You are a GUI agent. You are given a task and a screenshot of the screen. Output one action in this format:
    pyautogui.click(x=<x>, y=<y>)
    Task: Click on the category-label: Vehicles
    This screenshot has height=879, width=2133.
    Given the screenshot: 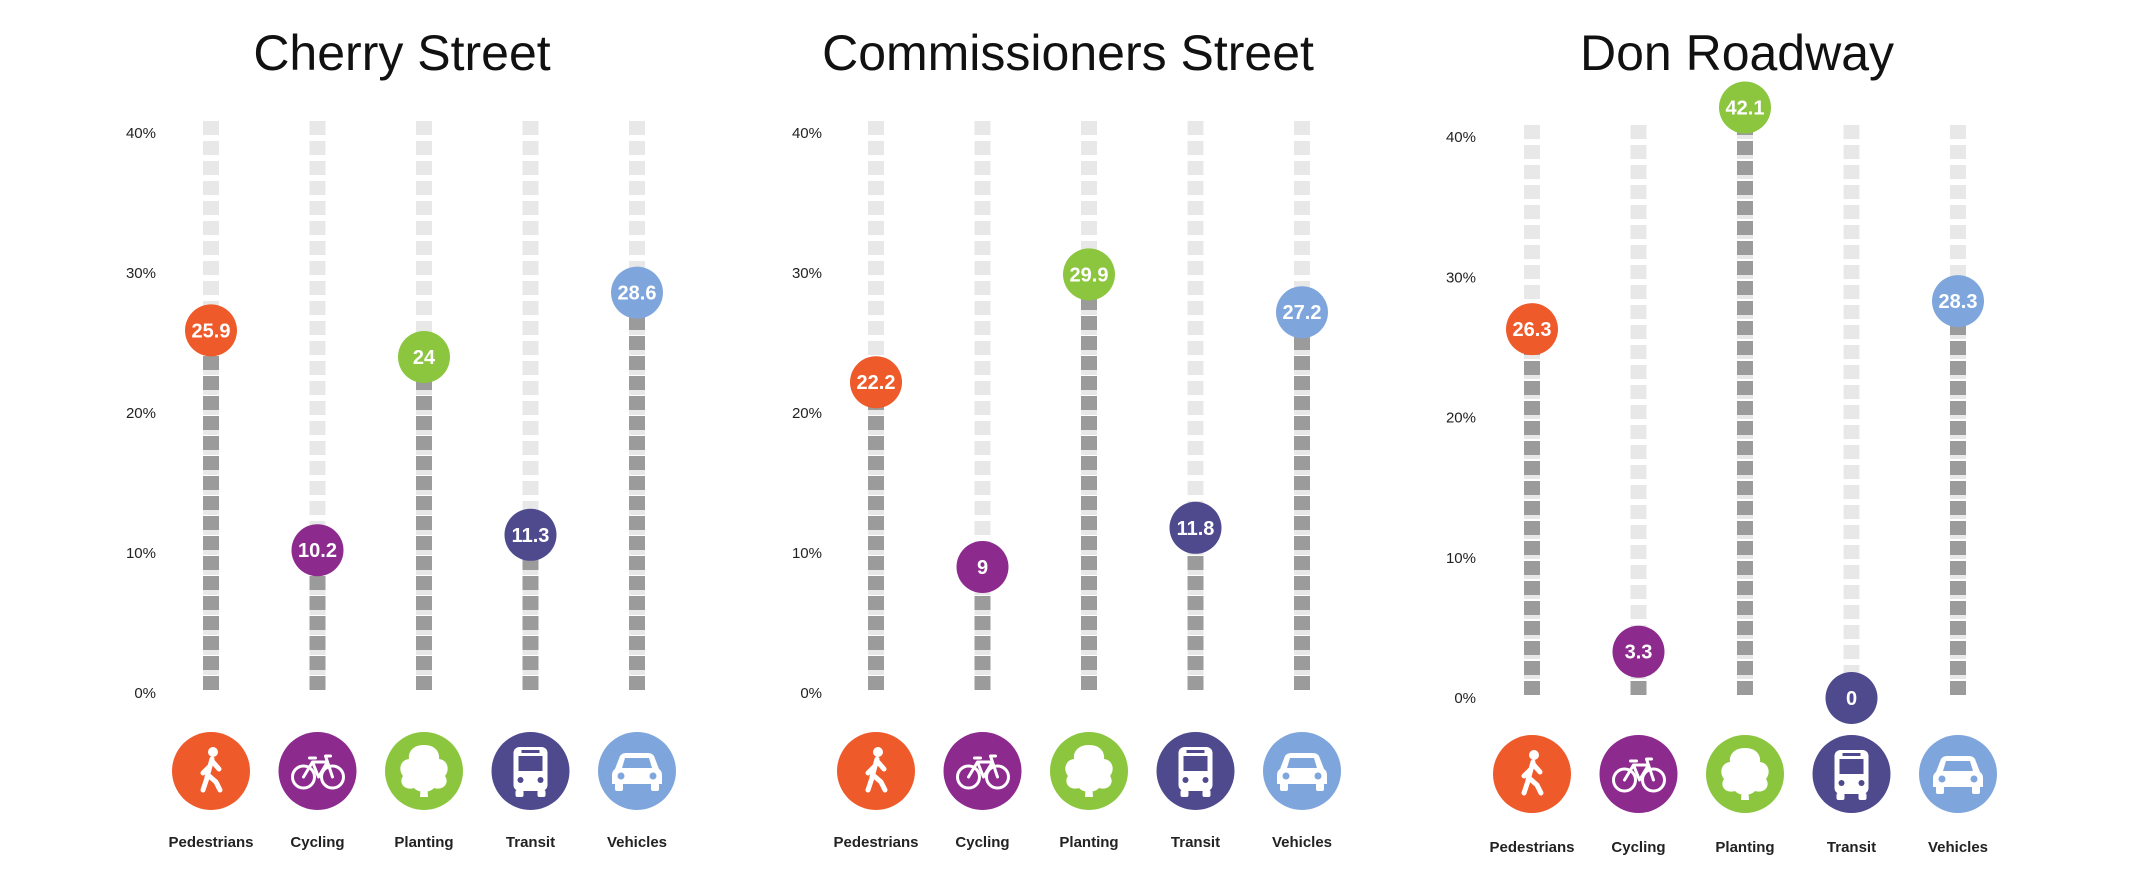 What is the action you would take?
    pyautogui.click(x=1958, y=847)
    